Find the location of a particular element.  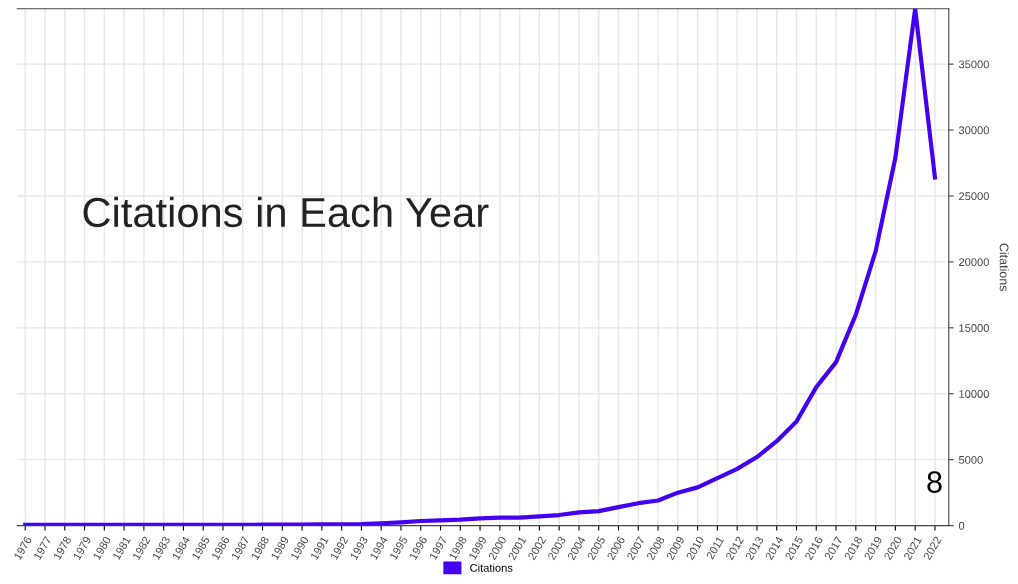

legend-label: Citations is located at coordinates (491, 567).